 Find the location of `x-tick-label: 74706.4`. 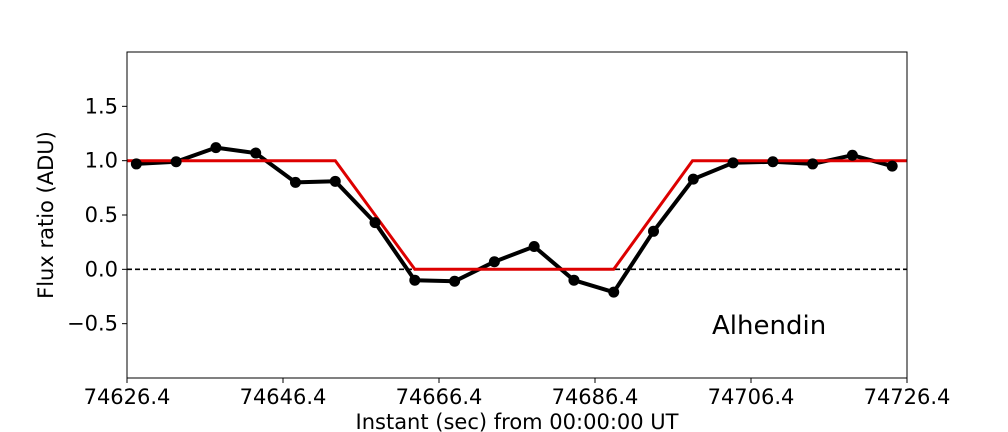

x-tick-label: 74706.4 is located at coordinates (751, 397).